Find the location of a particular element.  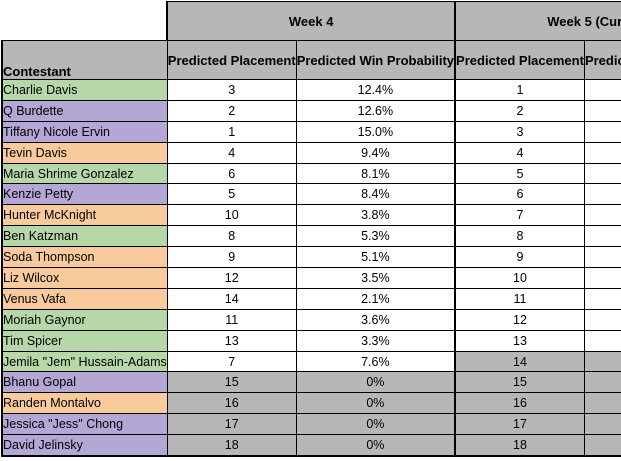

w4-placement-cell: 10 is located at coordinates (231, 215).